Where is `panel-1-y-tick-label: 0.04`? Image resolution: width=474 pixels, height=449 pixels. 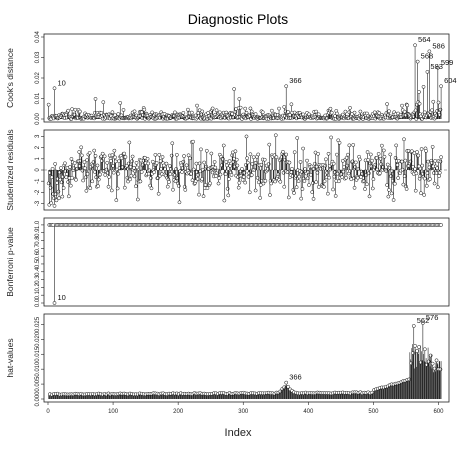
panel-1-y-tick-label: 0.04 is located at coordinates (38, 37).